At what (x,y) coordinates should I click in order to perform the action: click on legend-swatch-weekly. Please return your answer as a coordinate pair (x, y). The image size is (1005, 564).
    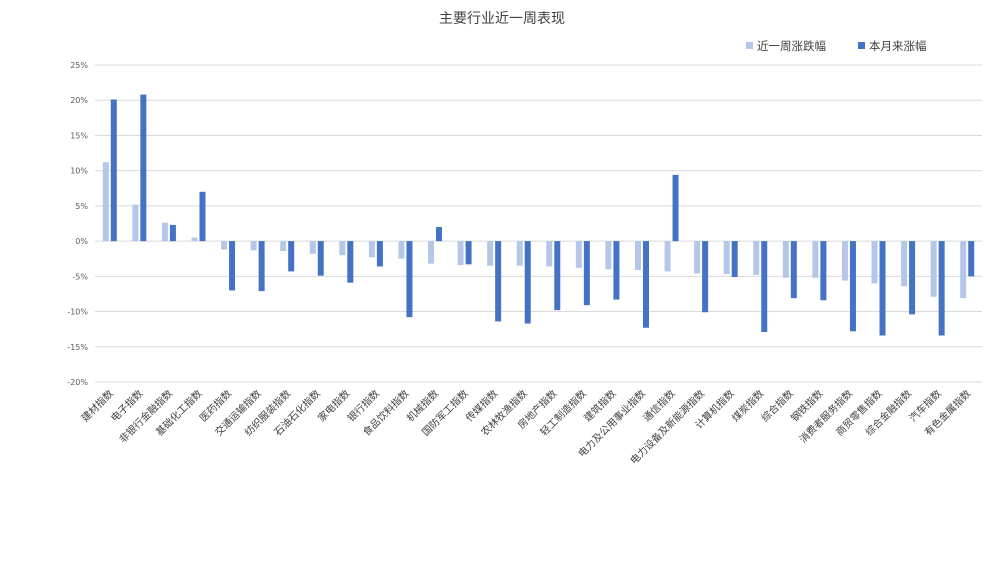
    Looking at the image, I should click on (749, 45).